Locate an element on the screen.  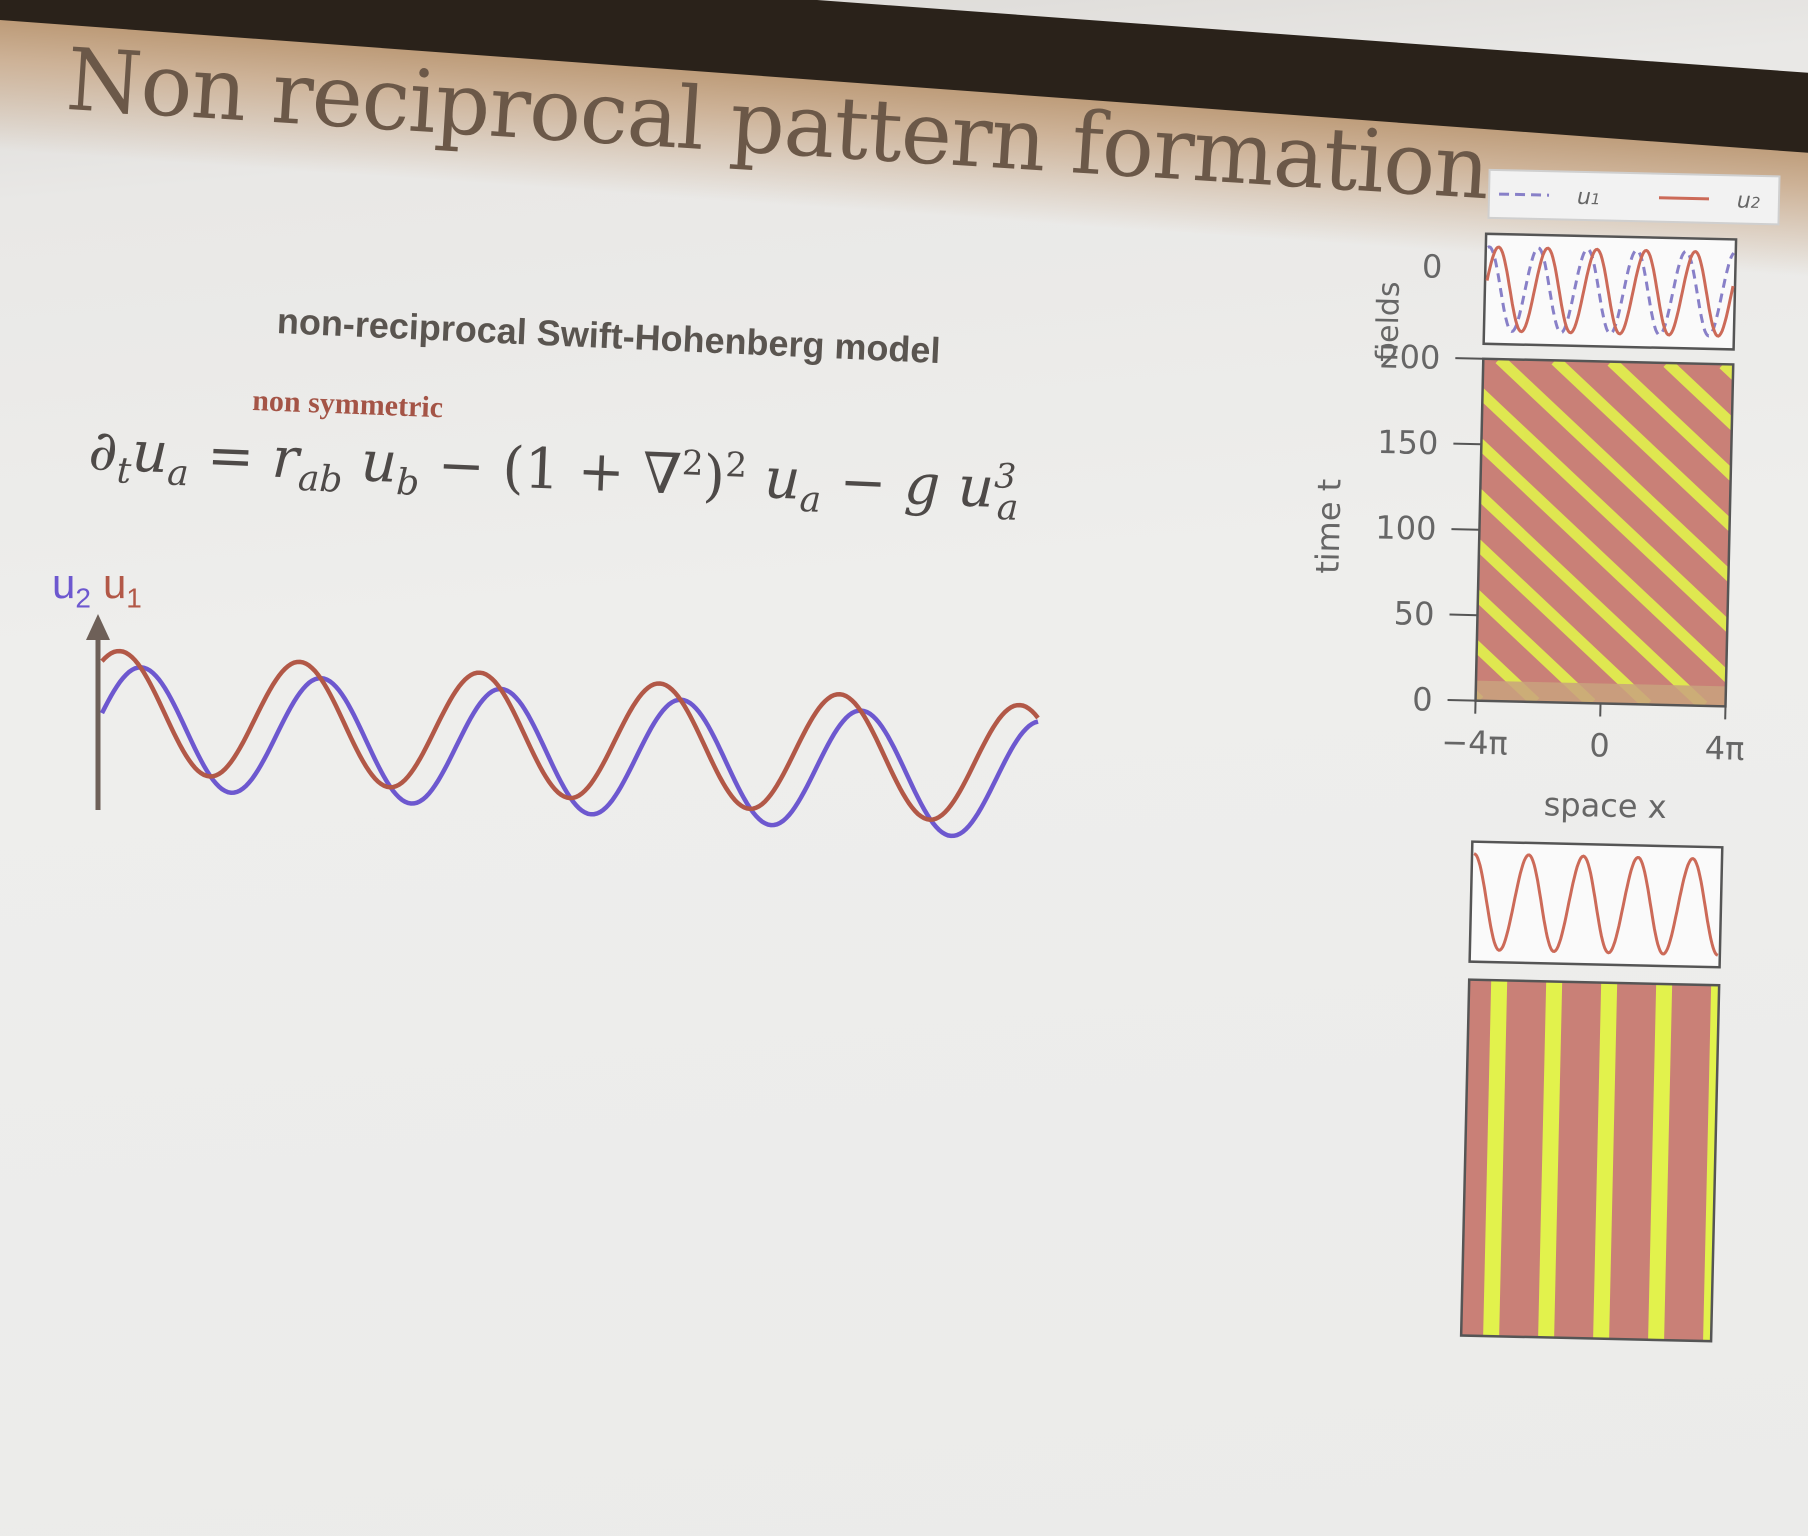
spacetime-ytick-label: 200 is located at coordinates (1410, 356).